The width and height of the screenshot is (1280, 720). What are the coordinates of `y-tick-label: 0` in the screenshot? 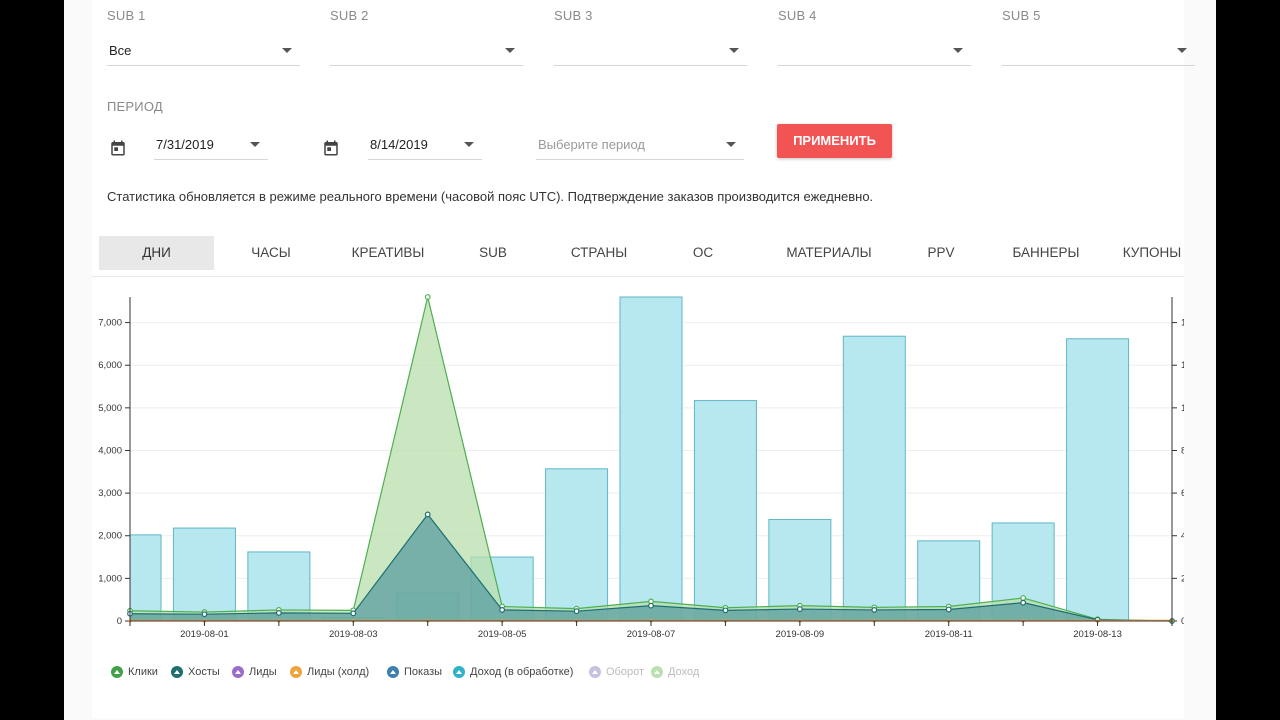 It's located at (119, 621).